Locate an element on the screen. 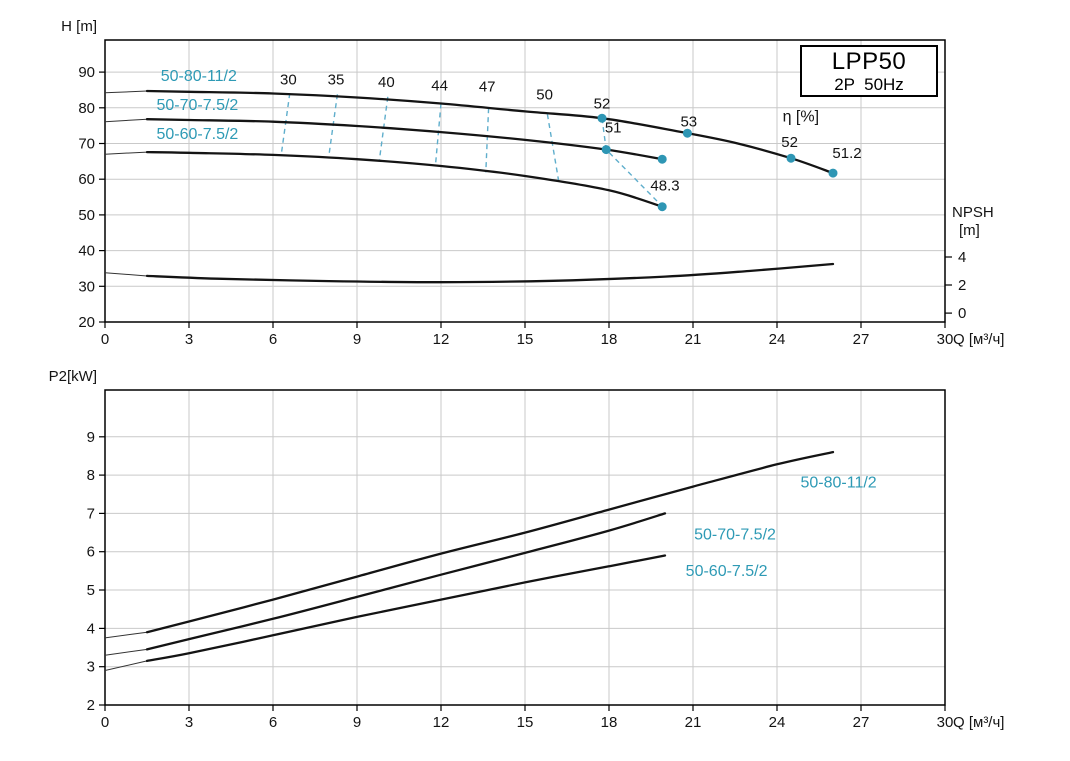  y-tick-label: 8 is located at coordinates (91, 475).